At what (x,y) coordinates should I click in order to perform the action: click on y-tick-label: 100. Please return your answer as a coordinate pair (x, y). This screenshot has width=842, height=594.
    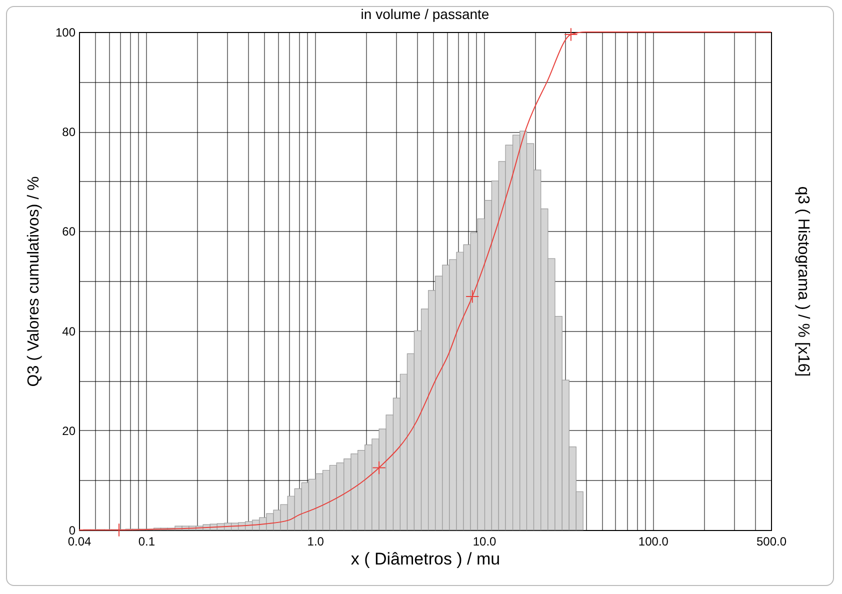
    Looking at the image, I should click on (65, 33).